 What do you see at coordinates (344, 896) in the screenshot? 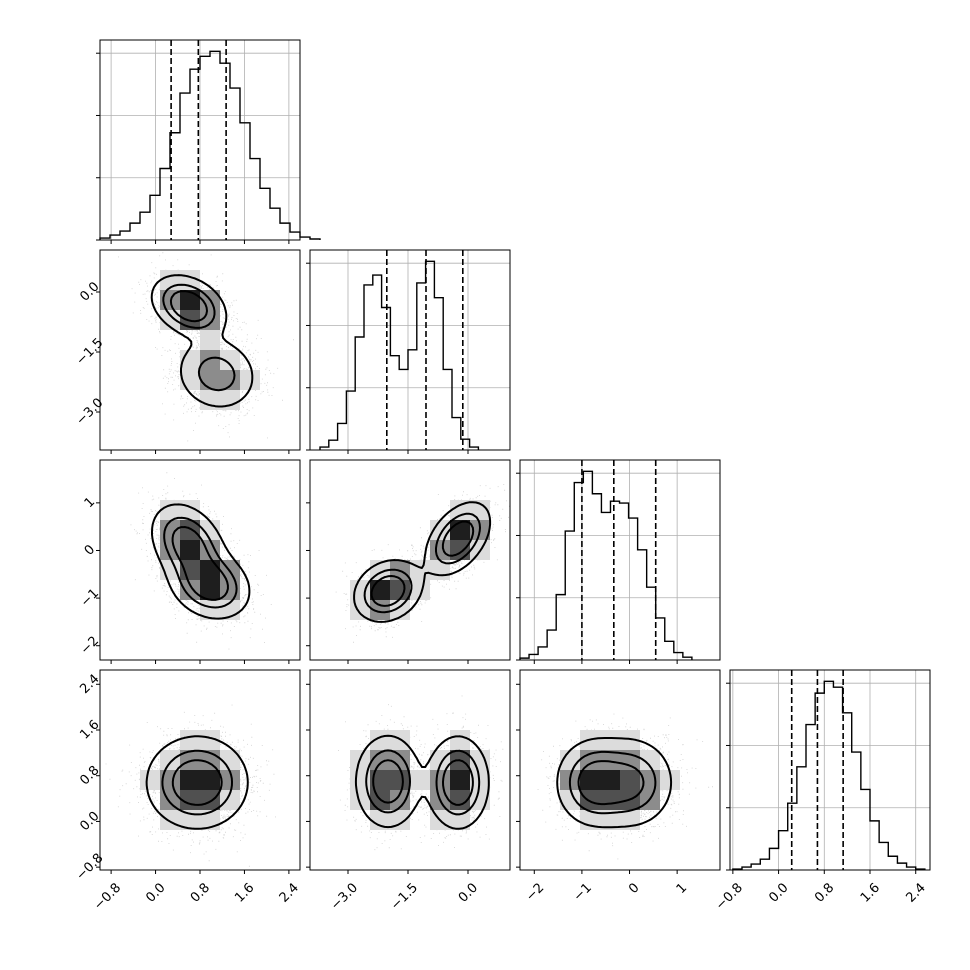
I see `x-tick-label-var2-1: −3.0` at bounding box center [344, 896].